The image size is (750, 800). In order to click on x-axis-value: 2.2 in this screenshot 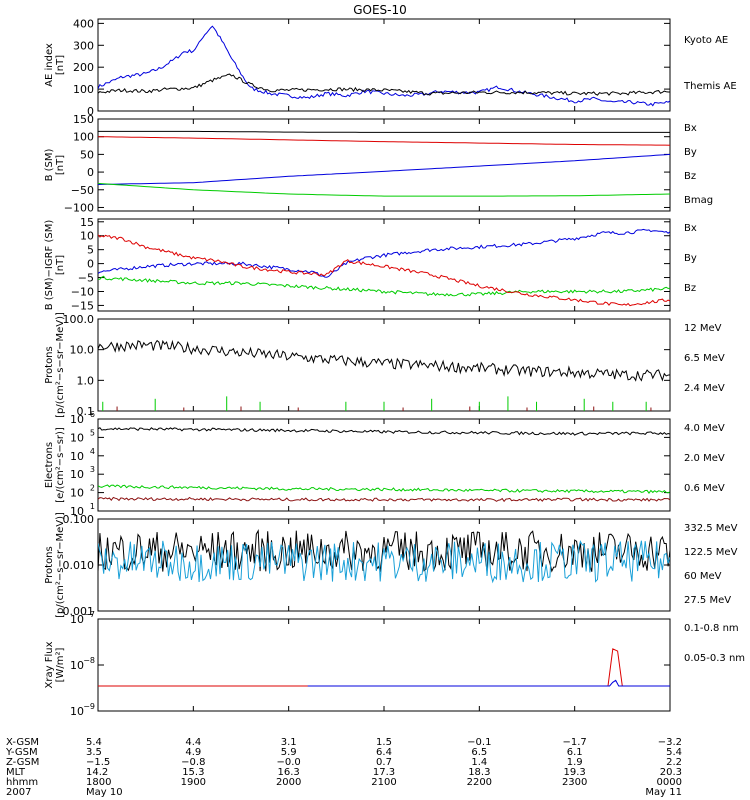, I will do `click(674, 762)`.